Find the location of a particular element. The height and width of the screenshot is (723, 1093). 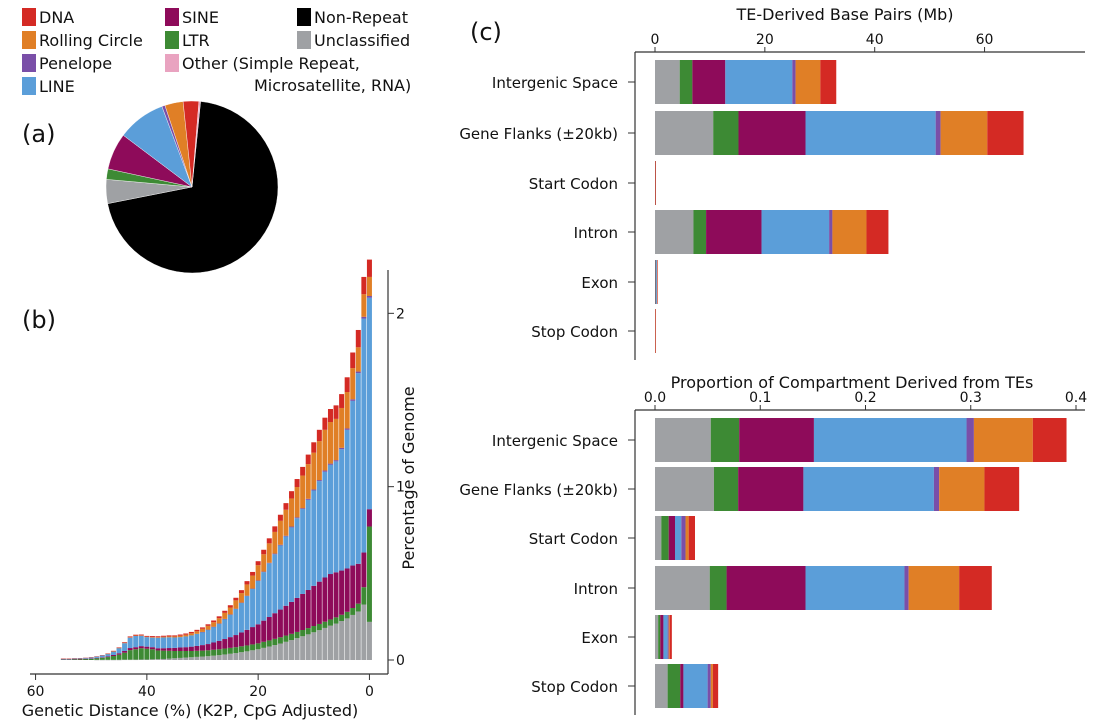

ctop-category-label: Intergenic Space is located at coordinates (555, 83).